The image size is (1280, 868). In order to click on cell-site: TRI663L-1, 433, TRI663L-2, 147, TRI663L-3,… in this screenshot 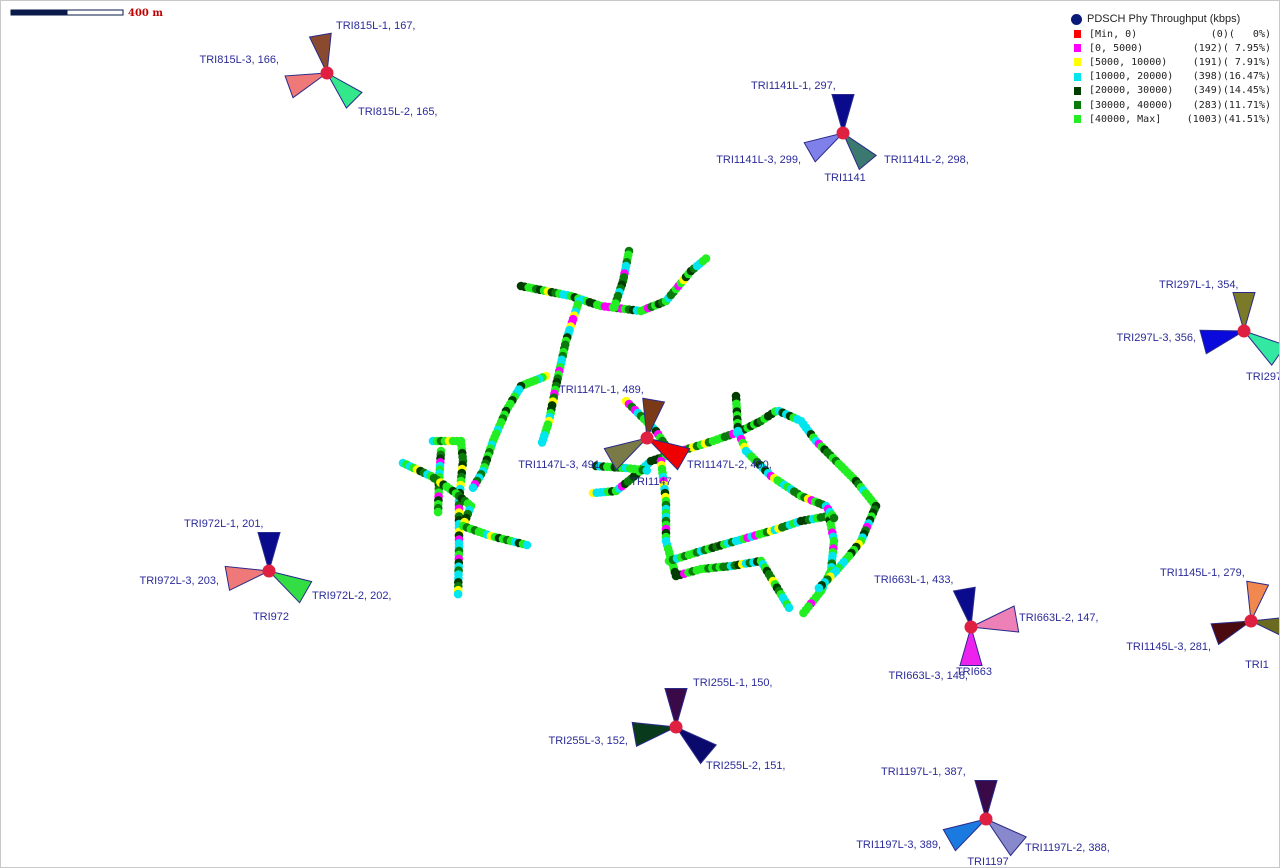, I will do `click(986, 628)`.